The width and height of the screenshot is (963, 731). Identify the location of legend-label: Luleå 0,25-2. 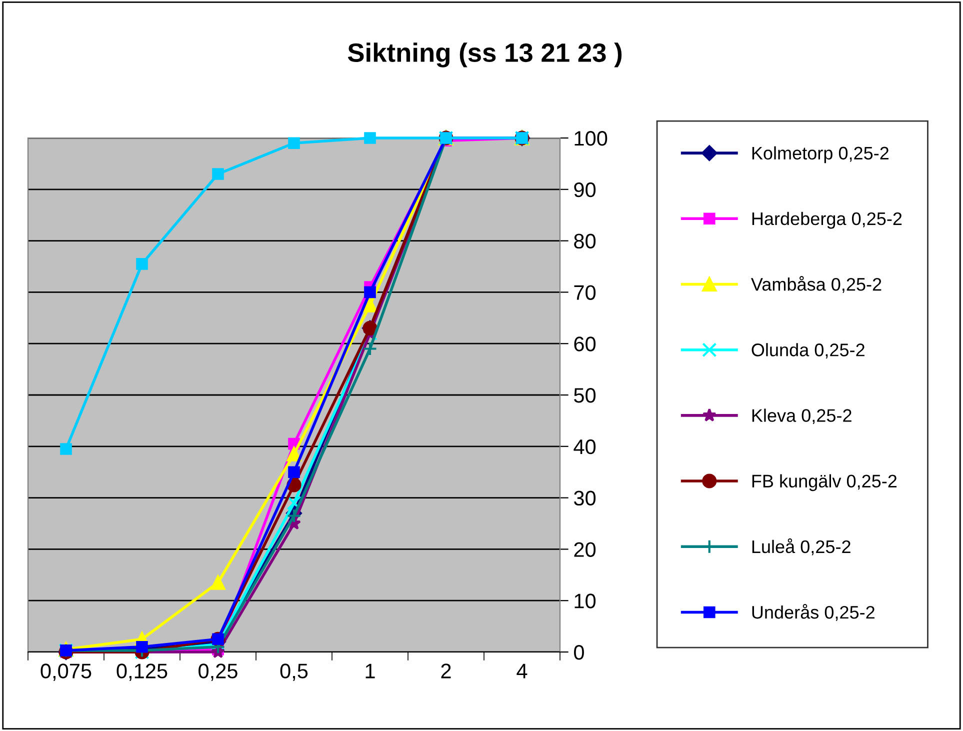
(801, 547).